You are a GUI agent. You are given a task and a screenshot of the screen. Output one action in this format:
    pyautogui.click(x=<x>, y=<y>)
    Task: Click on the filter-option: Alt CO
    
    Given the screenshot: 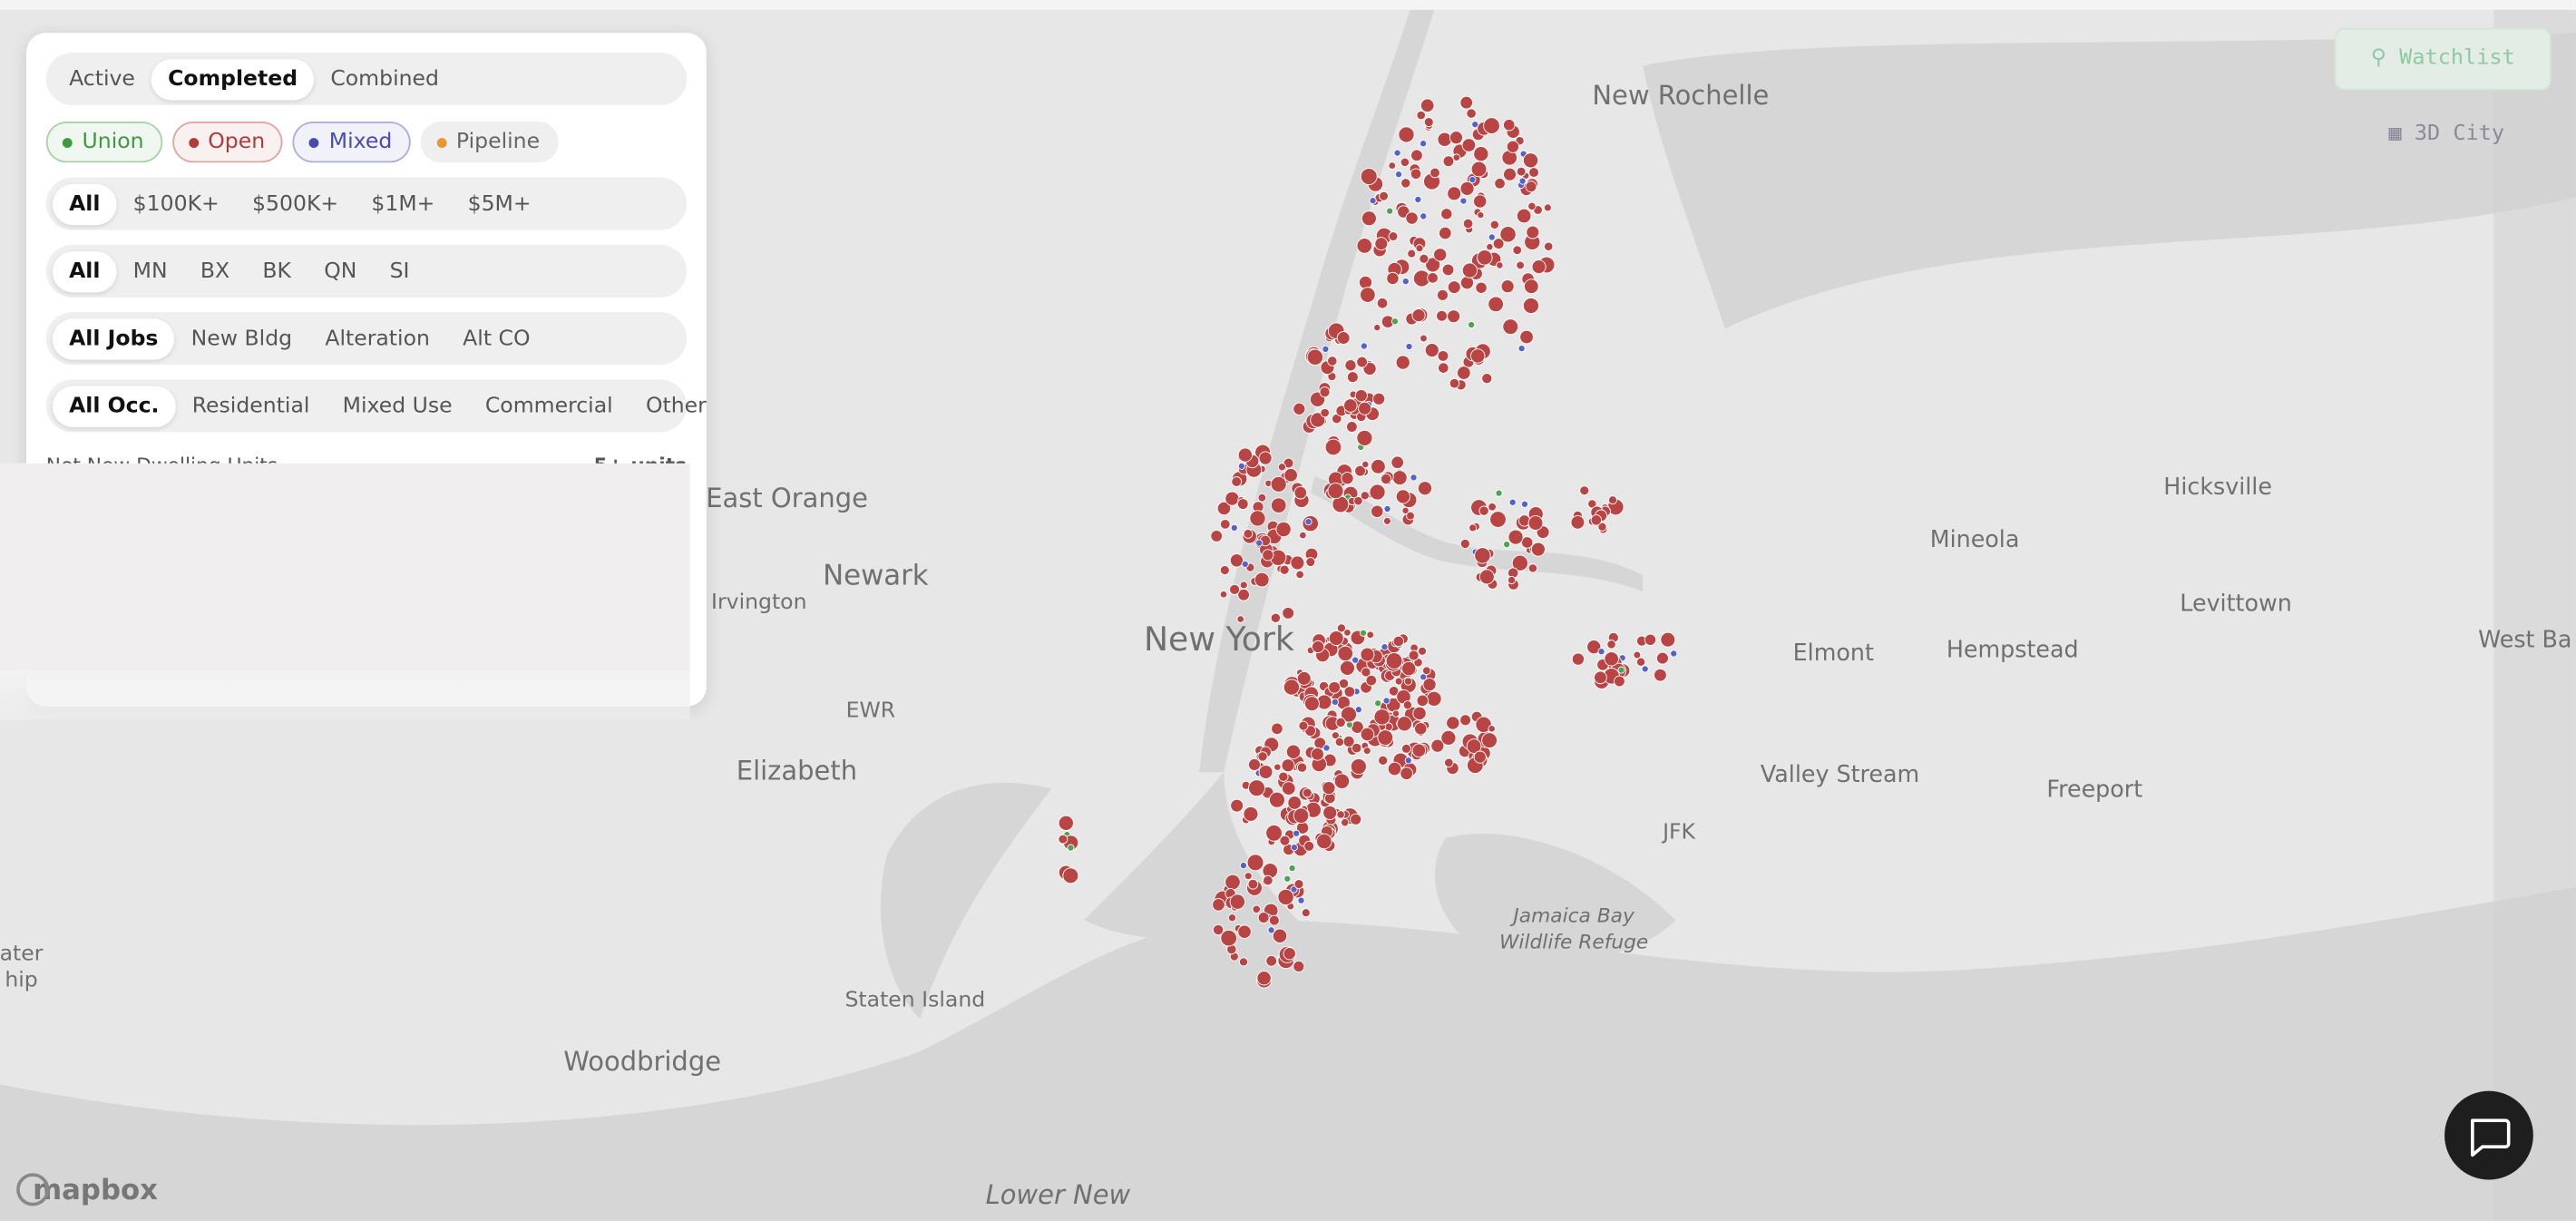 What is the action you would take?
    pyautogui.click(x=497, y=338)
    